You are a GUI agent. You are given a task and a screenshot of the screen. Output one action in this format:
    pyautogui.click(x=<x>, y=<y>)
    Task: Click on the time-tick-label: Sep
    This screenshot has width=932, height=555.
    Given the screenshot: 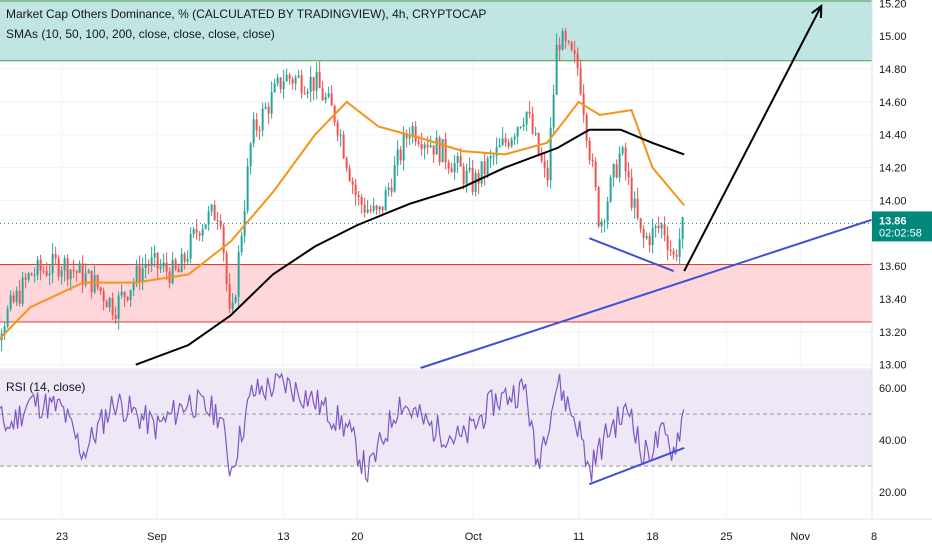 What is the action you would take?
    pyautogui.click(x=157, y=537)
    